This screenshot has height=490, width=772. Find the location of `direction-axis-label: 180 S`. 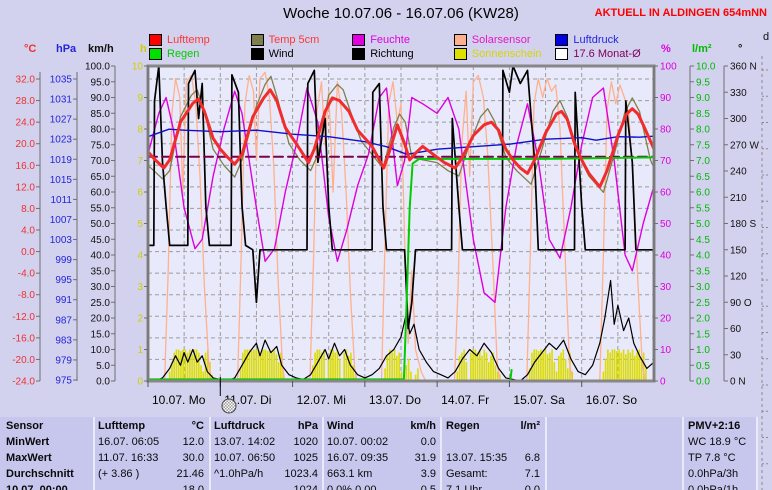

direction-axis-label: 180 S is located at coordinates (743, 224).